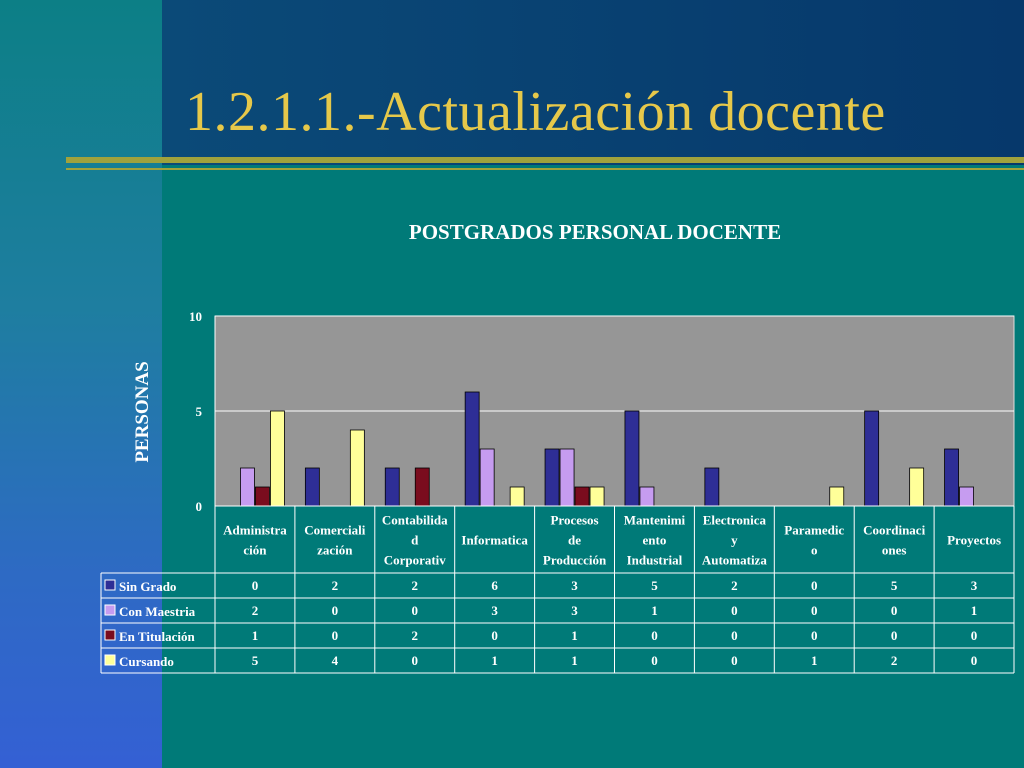 This screenshot has width=1024, height=768. What do you see at coordinates (146, 661) in the screenshot?
I see `legend-label: Cursando` at bounding box center [146, 661].